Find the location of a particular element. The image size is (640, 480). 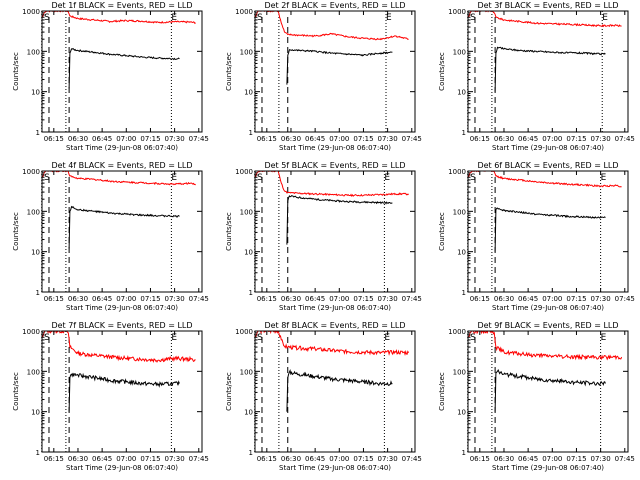

chart-title: Det 8f BLACK = Events, RED = LLD is located at coordinates (334, 325).